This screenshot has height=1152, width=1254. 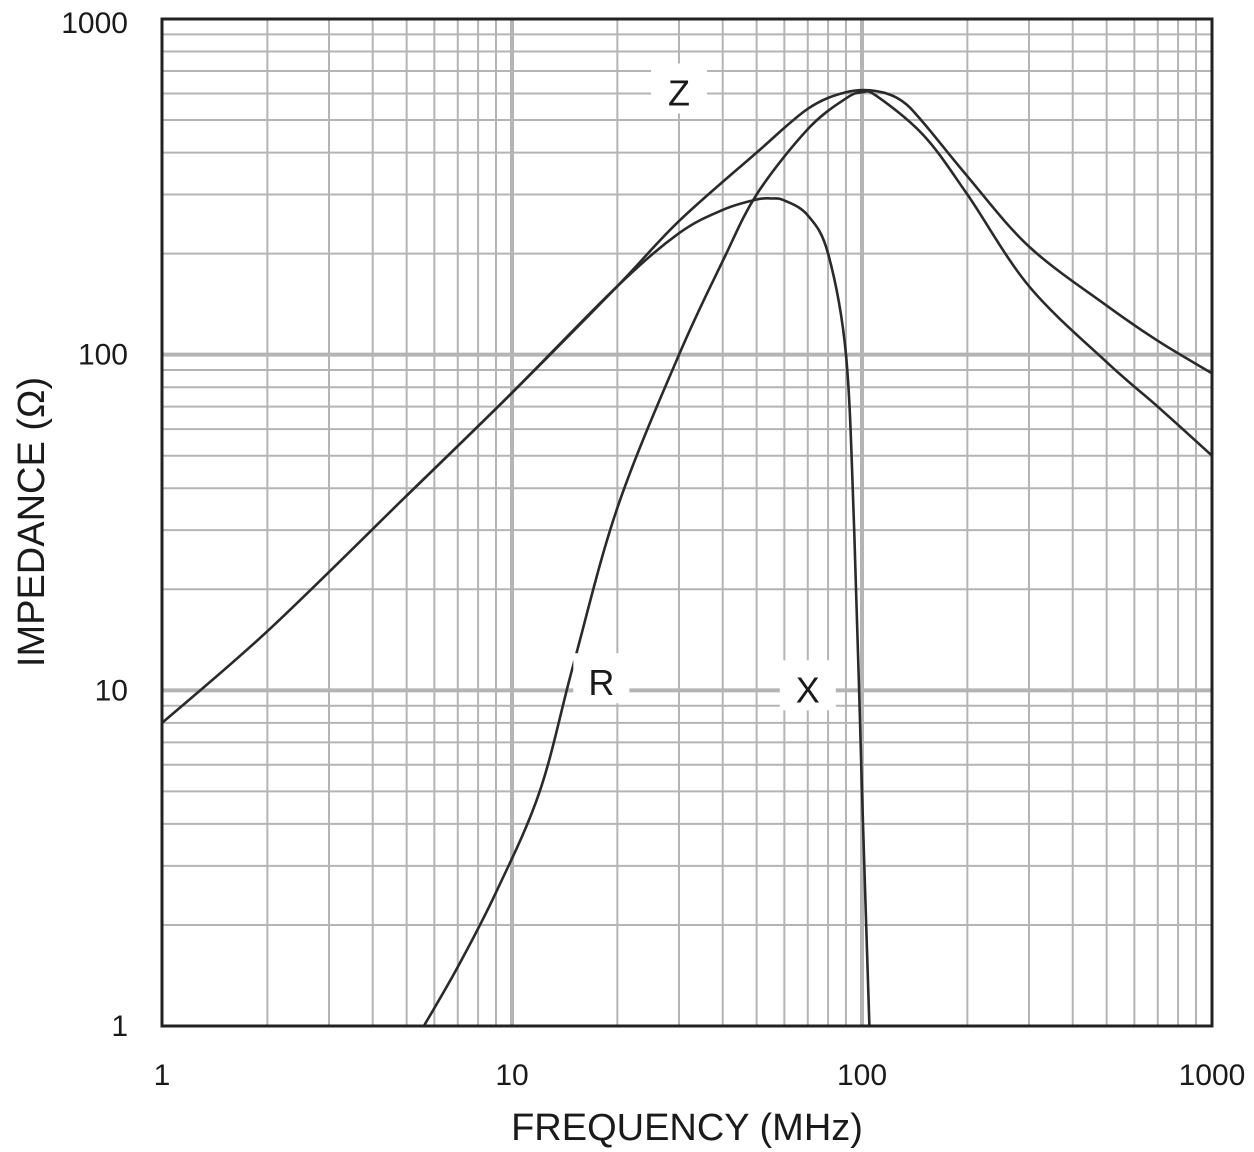 What do you see at coordinates (808, 689) in the screenshot?
I see `curve-label-x: X` at bounding box center [808, 689].